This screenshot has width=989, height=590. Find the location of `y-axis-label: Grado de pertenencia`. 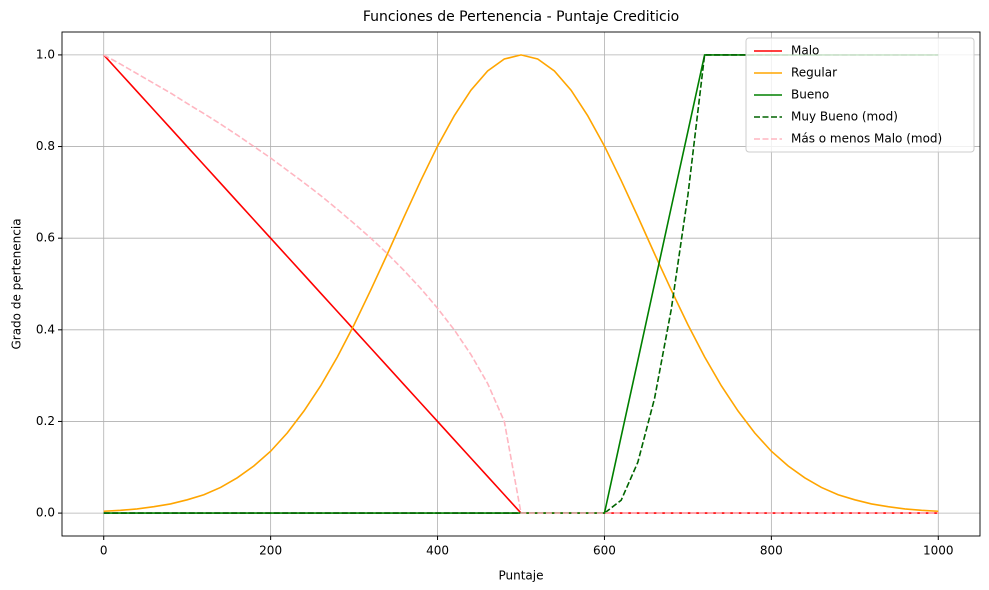

y-axis-label: Grado de pertenencia is located at coordinates (17, 283).